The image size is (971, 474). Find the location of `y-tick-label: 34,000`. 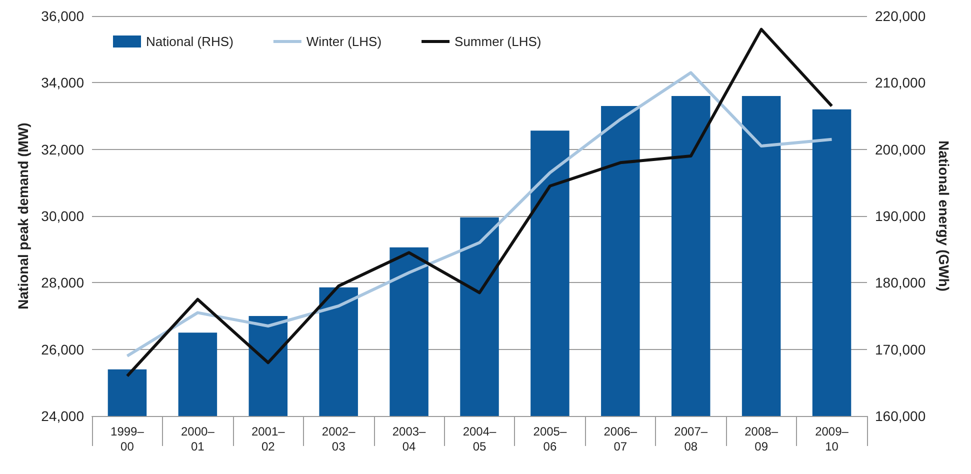

y-tick-label: 34,000 is located at coordinates (62, 82).